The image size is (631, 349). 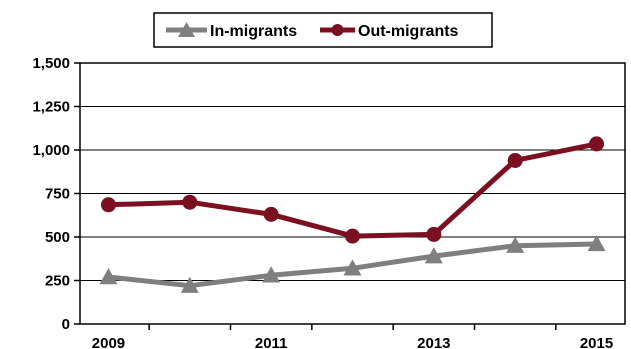 I want to click on legend-label-out-migrants: Out-migrants, so click(x=408, y=31).